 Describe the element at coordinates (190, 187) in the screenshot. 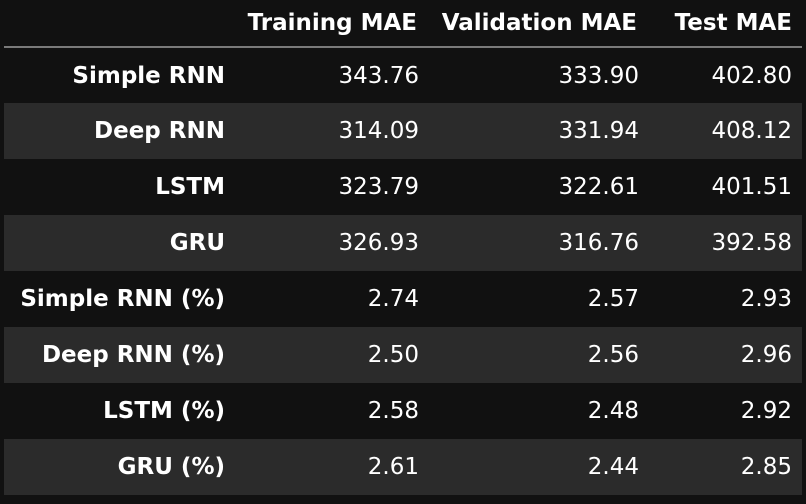

I see `row-label: LSTM` at that location.